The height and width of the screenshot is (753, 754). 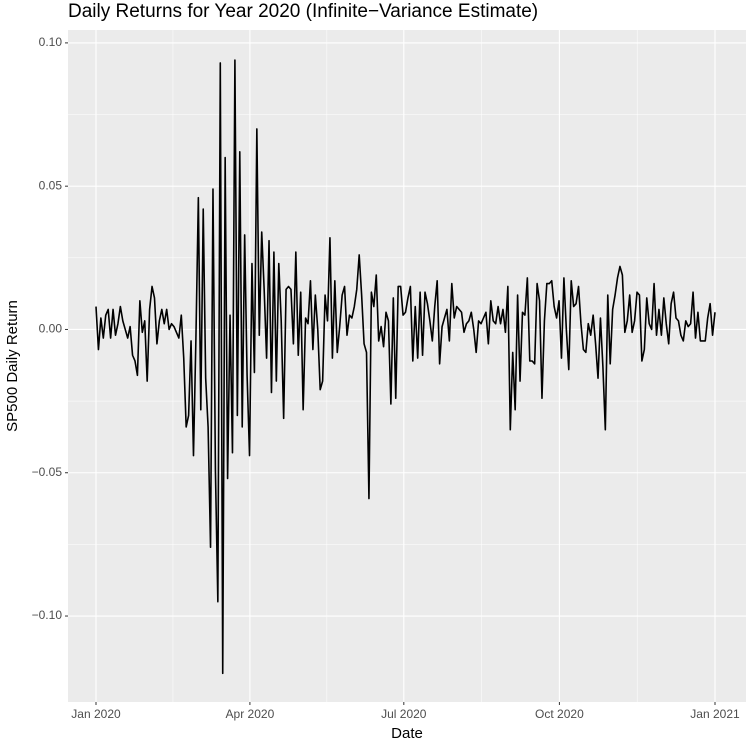 I want to click on y-tick-label: −0.05, so click(x=47, y=472).